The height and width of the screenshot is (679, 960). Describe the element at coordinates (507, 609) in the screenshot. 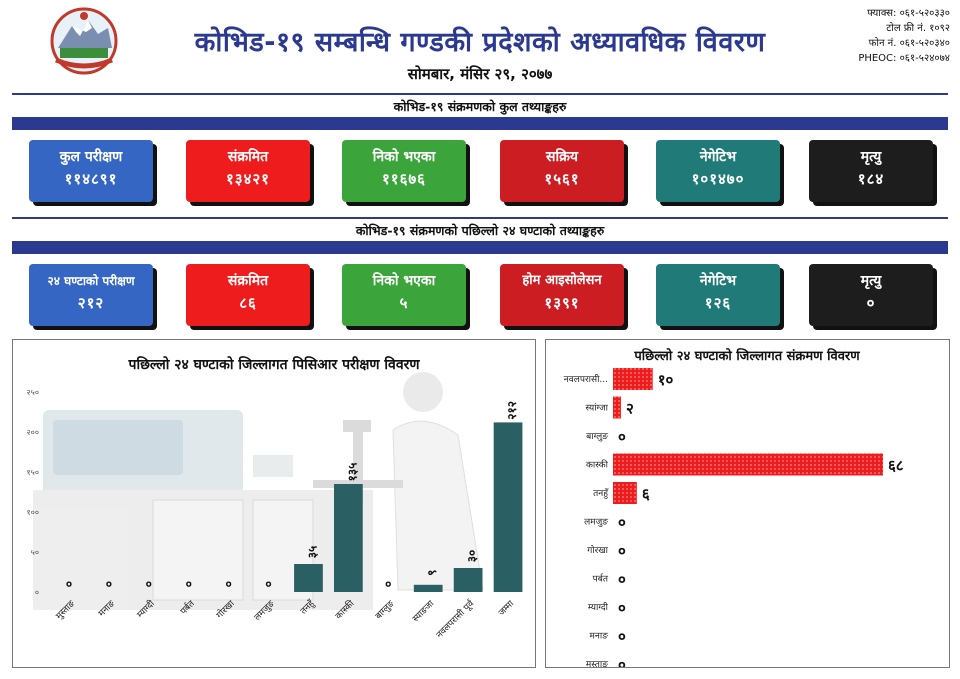

I see `x-tick-label: जम्मा` at that location.